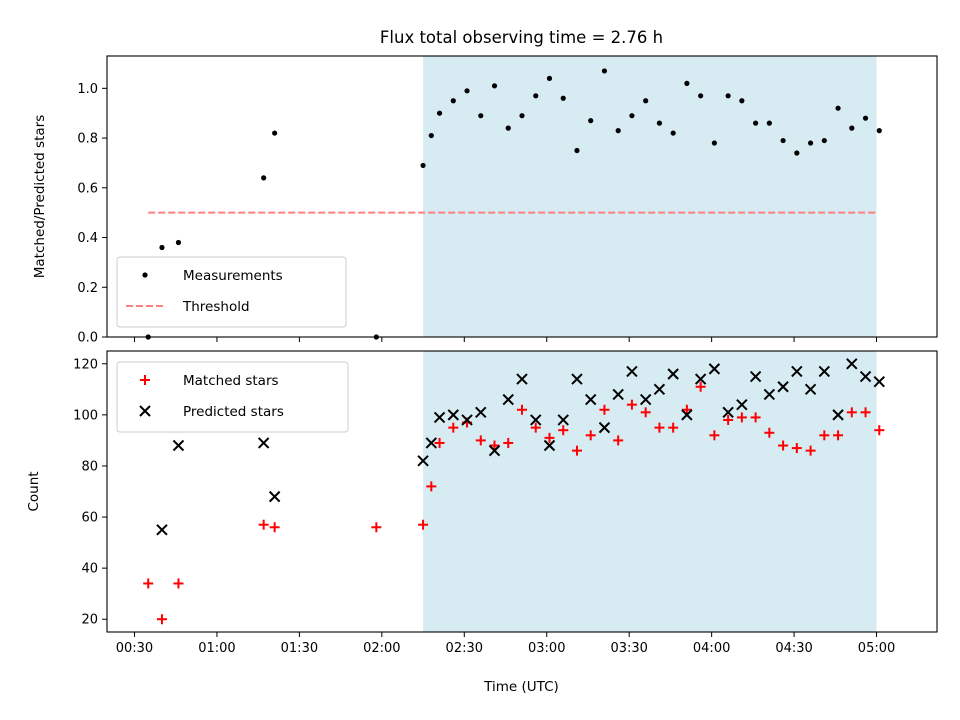 This screenshot has height=720, width=960. I want to click on y-tick-label: 100, so click(85, 415).